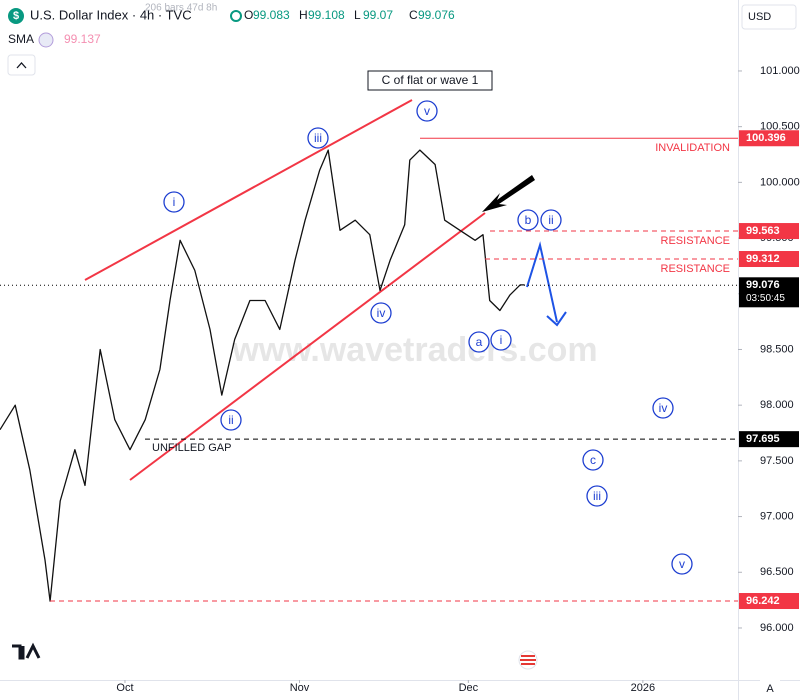  Describe the element at coordinates (766, 138) in the screenshot. I see `level-tag-label: 100.396` at that location.